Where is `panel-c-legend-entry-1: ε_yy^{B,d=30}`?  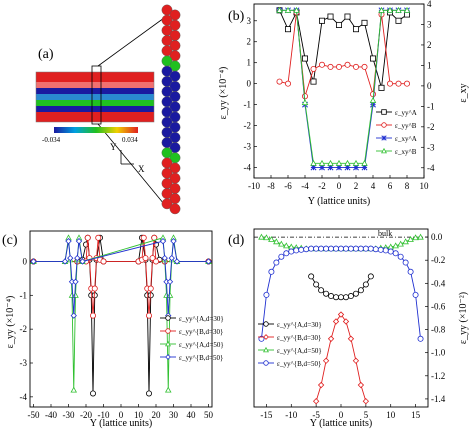 panel-c-legend-entry-1: ε_yy^{B,d=30} is located at coordinates (191, 332).